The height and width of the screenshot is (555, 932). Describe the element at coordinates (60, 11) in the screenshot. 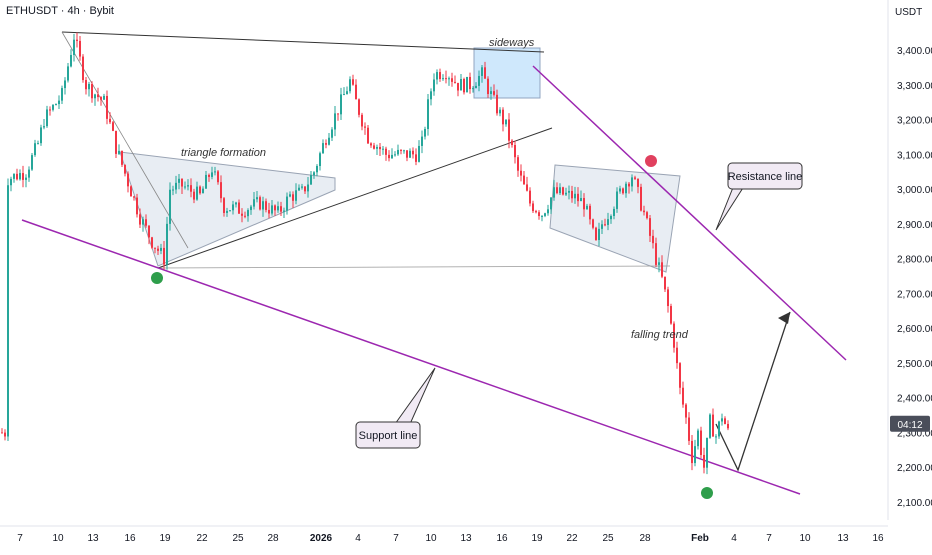

I see `symbol-label: ETHUSDT · 4h · Bybit` at that location.